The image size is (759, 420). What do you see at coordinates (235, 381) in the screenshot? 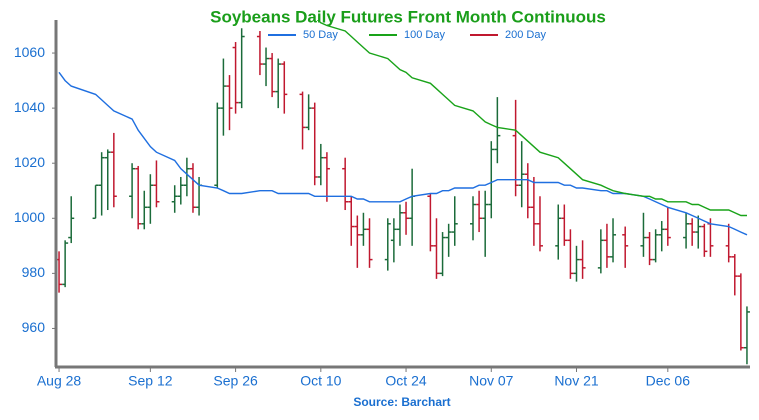
I see `x-tick-label: Sep 26` at bounding box center [235, 381].